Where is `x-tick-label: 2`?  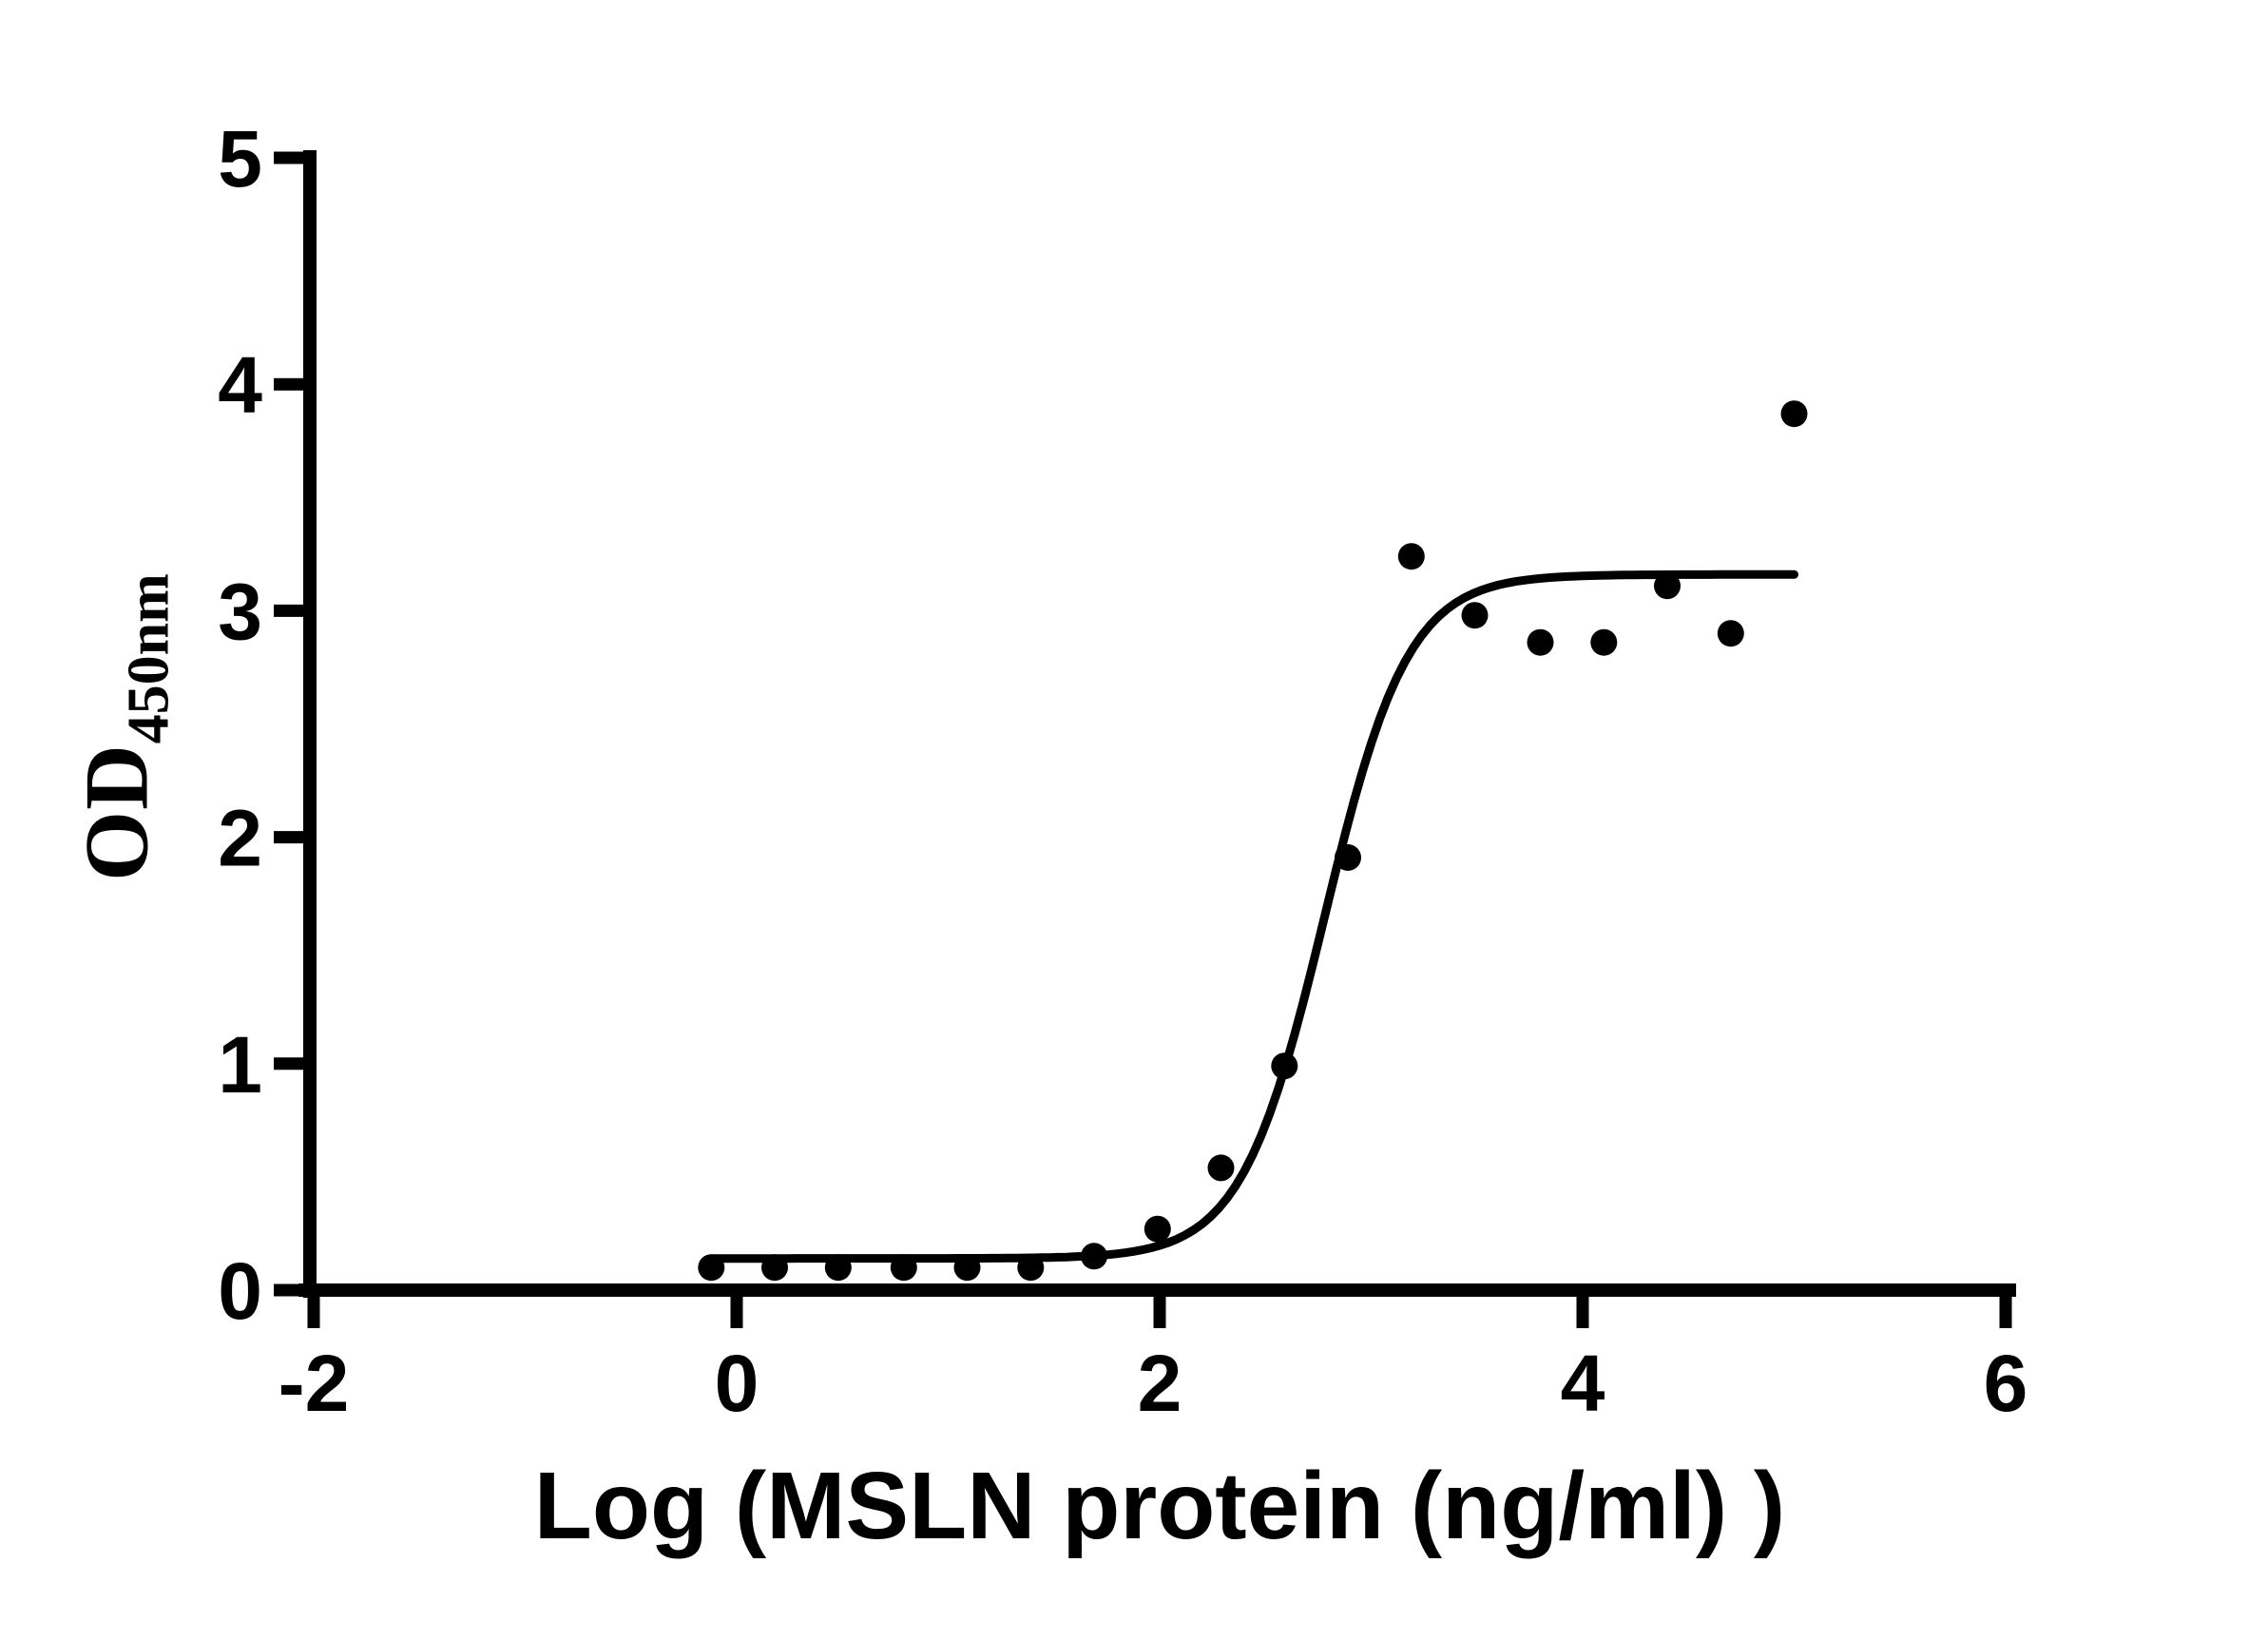 x-tick-label: 2 is located at coordinates (1160, 1383).